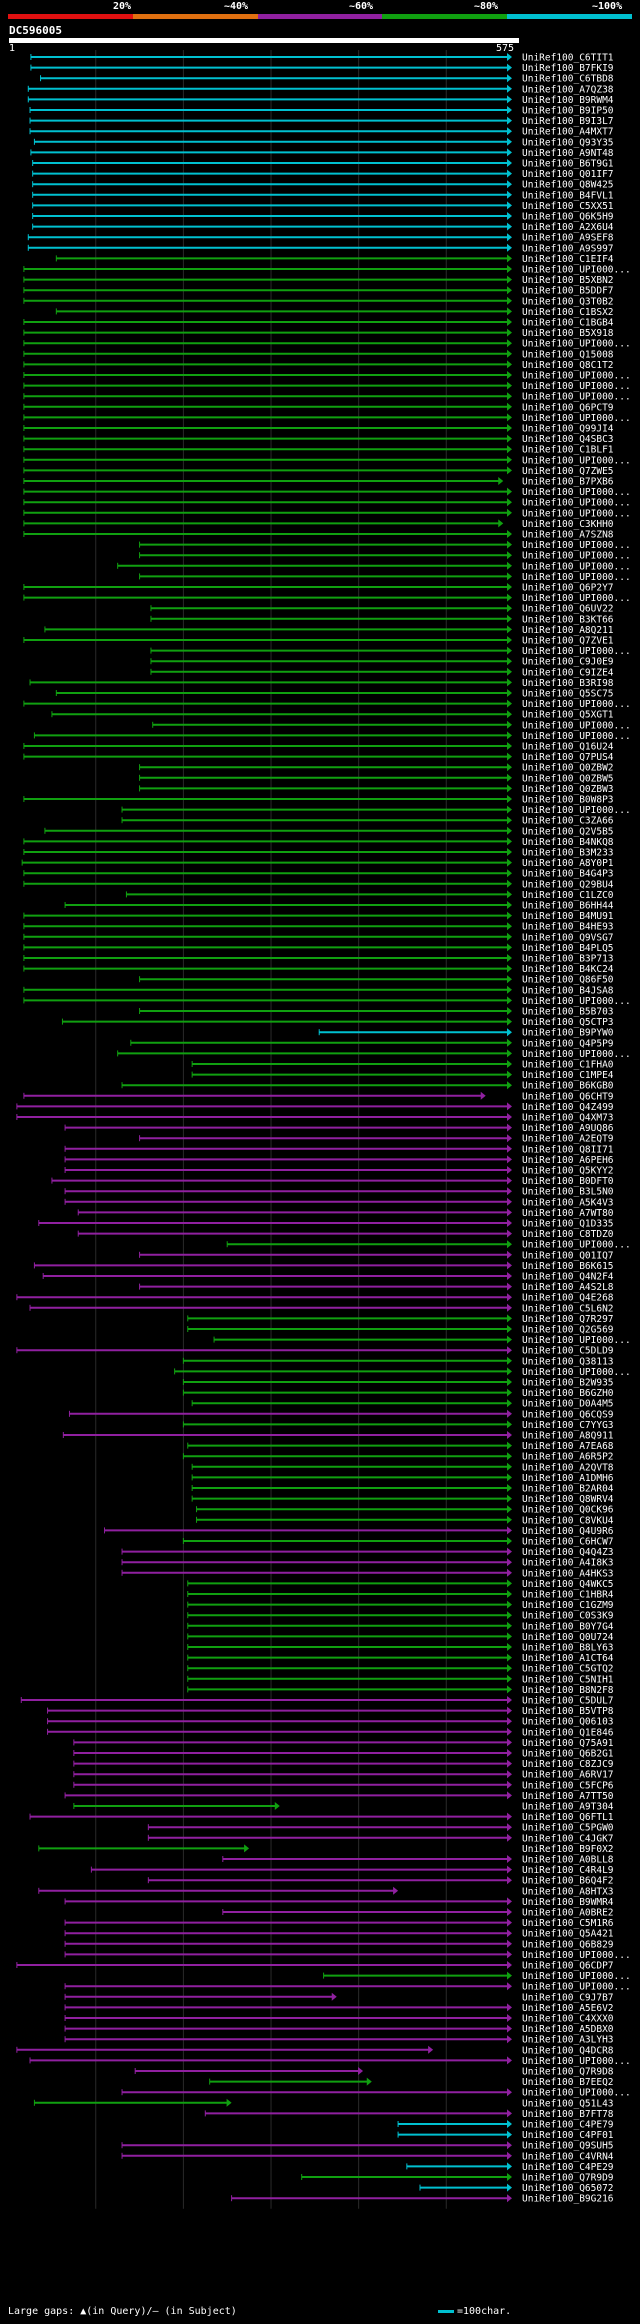  I want to click on hit-label: UniRef100_Q4P5P9, so click(568, 1043).